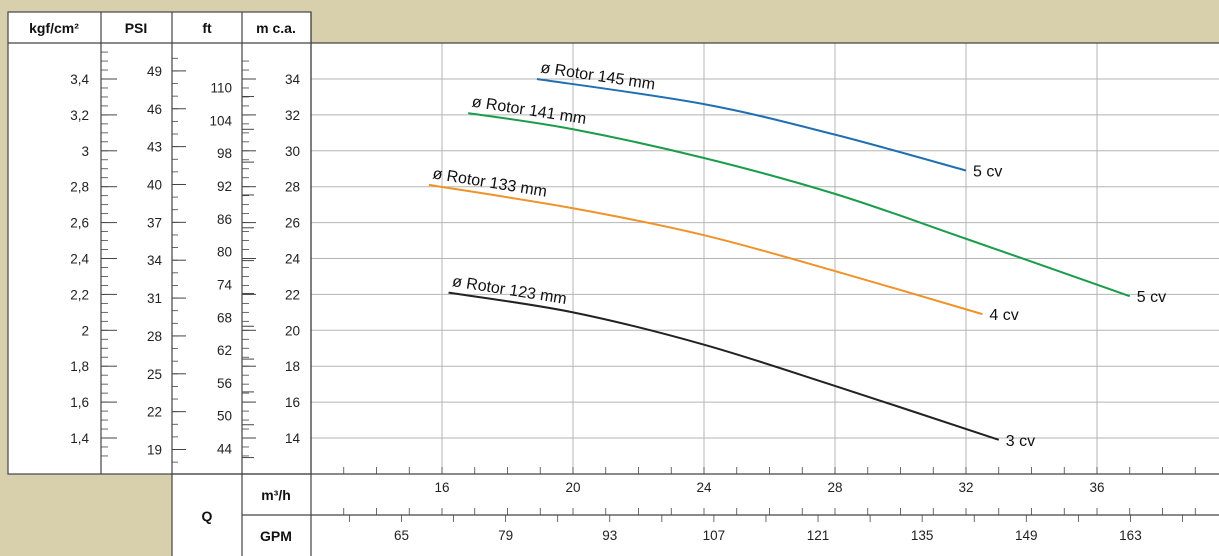 This screenshot has width=1219, height=556. Describe the element at coordinates (714, 535) in the screenshot. I see `gpm-tick-label: 107` at that location.